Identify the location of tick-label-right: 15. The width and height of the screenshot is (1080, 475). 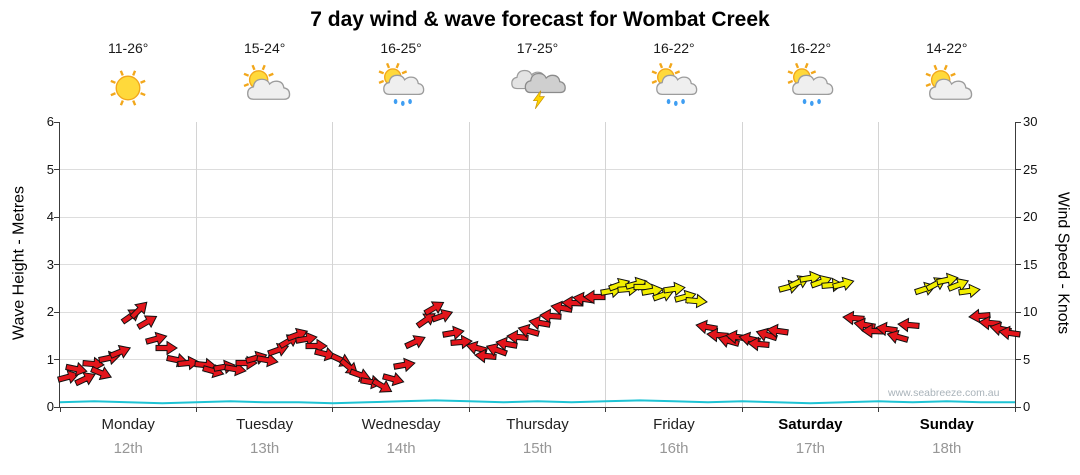
(1030, 264).